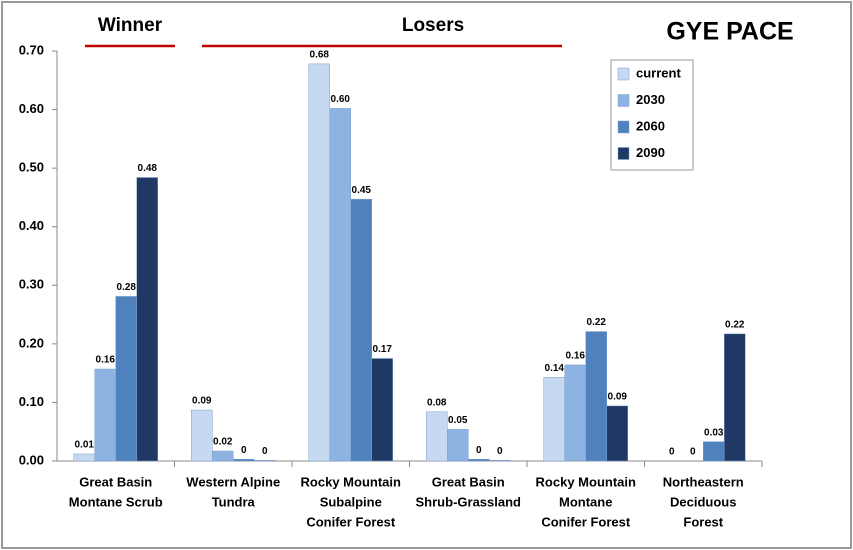 The image size is (853, 550). What do you see at coordinates (148, 168) in the screenshot?
I see `value-label: 0.48` at bounding box center [148, 168].